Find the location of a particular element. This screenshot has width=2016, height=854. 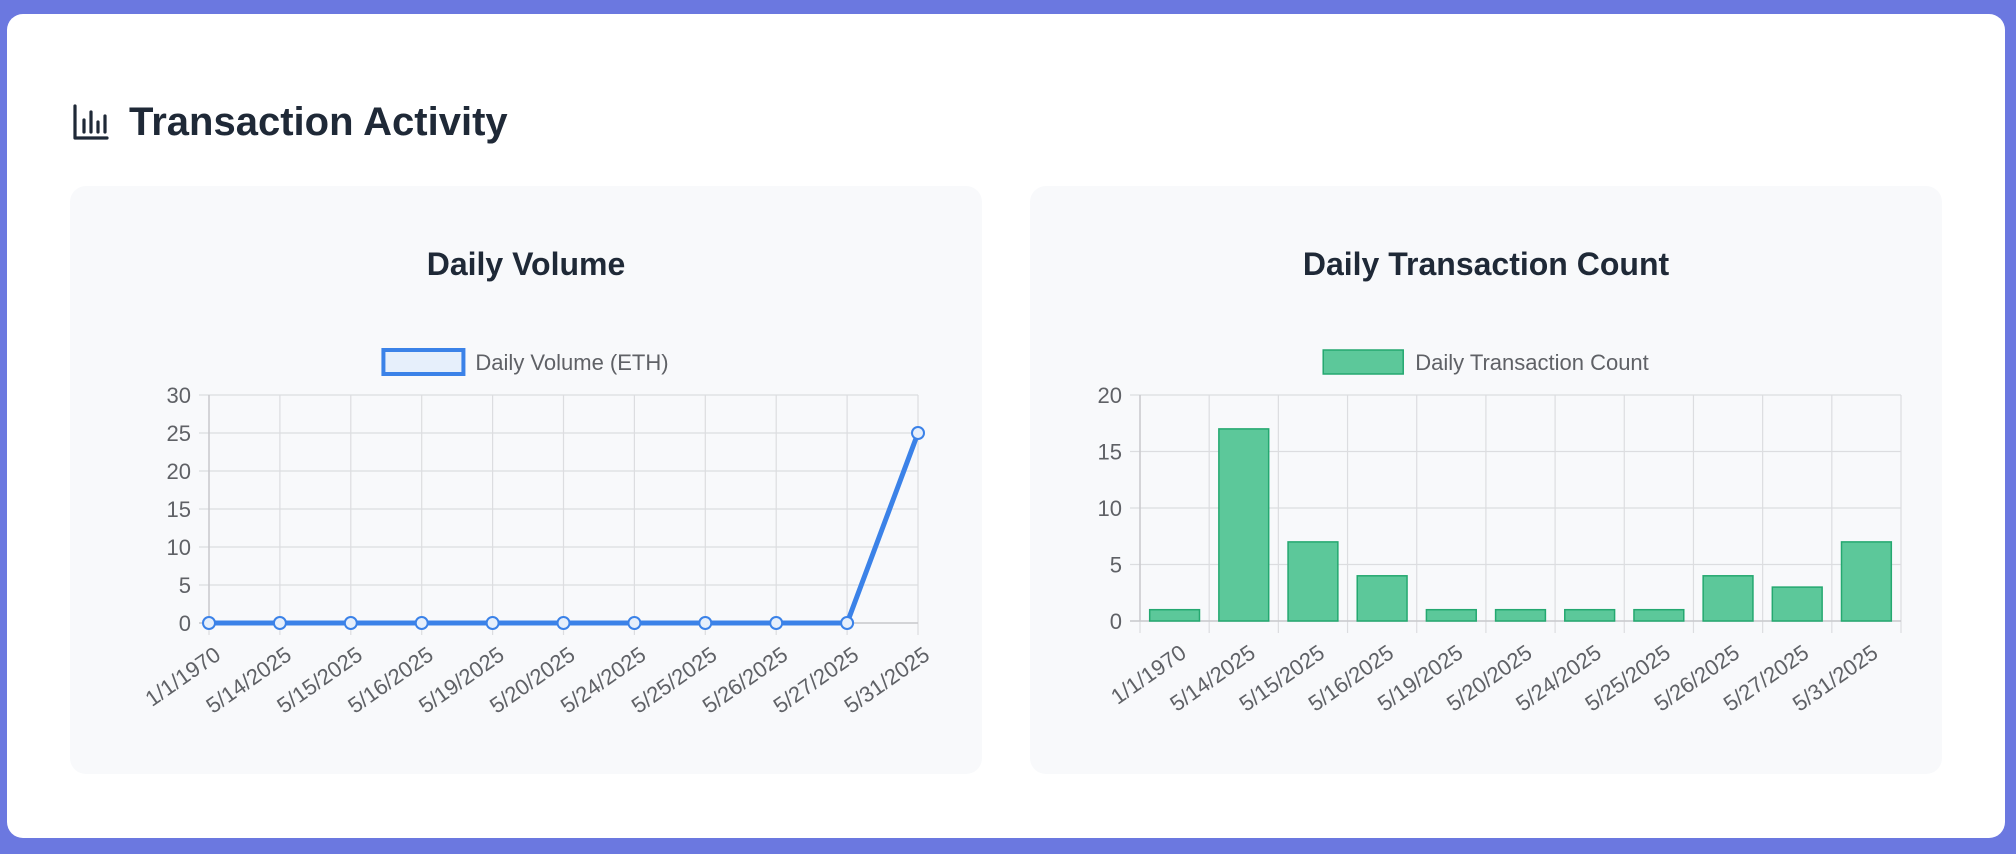

page-title: Transaction Activity is located at coordinates (318, 121).